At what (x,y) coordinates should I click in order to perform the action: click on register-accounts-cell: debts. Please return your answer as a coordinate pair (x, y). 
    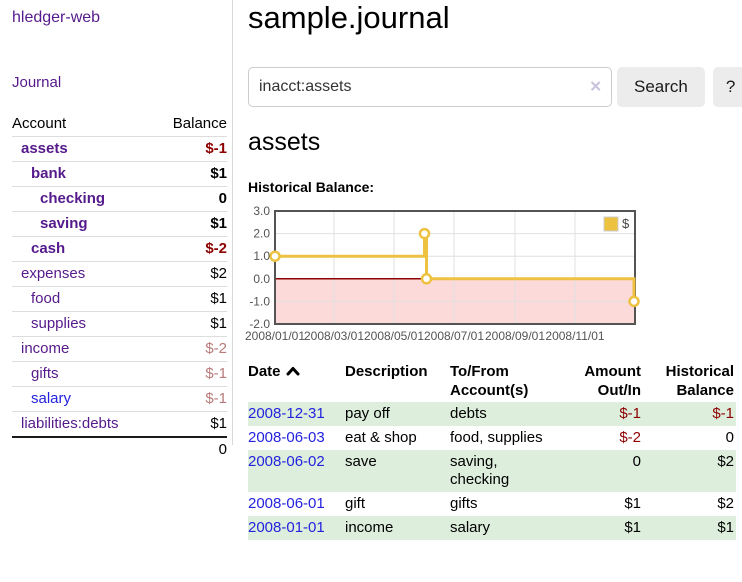
    Looking at the image, I should click on (468, 413).